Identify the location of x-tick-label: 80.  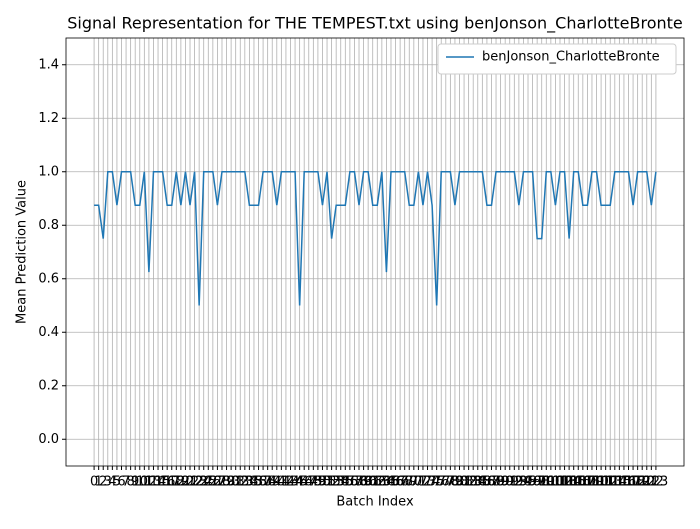
(459, 482).